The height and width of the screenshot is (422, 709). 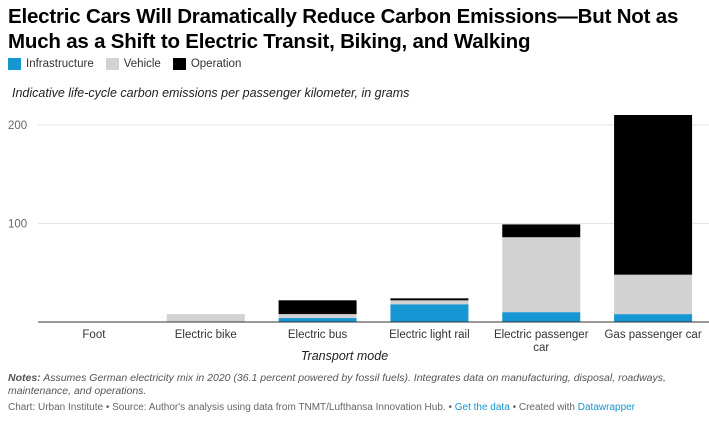 I want to click on datawrapper-link: Datawrapper, so click(x=606, y=407).